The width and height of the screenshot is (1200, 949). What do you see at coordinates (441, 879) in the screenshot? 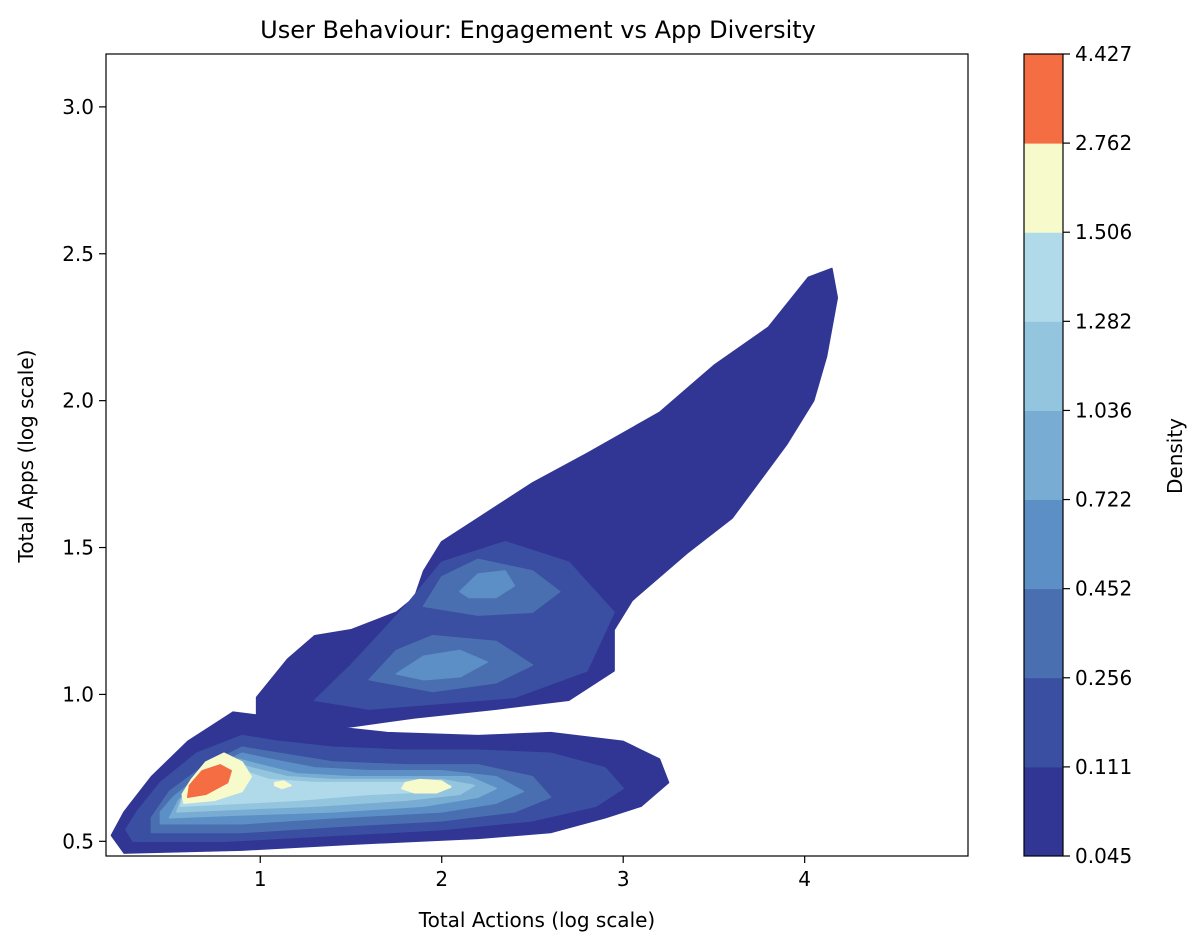
I see `x-tick-label: 2` at bounding box center [441, 879].